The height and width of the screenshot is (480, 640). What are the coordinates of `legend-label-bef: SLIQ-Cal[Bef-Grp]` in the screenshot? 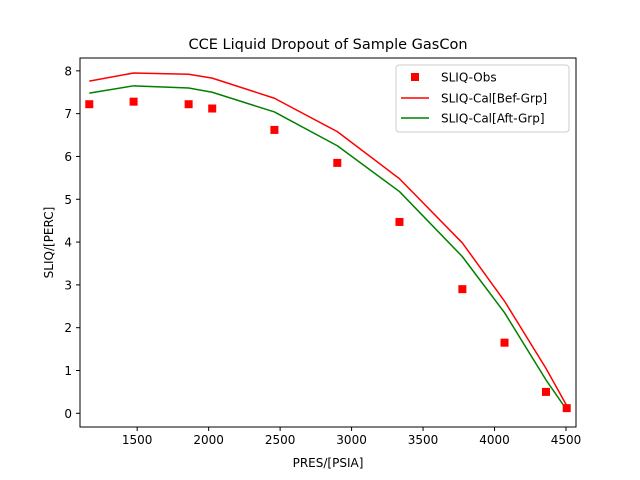 It's located at (494, 99).